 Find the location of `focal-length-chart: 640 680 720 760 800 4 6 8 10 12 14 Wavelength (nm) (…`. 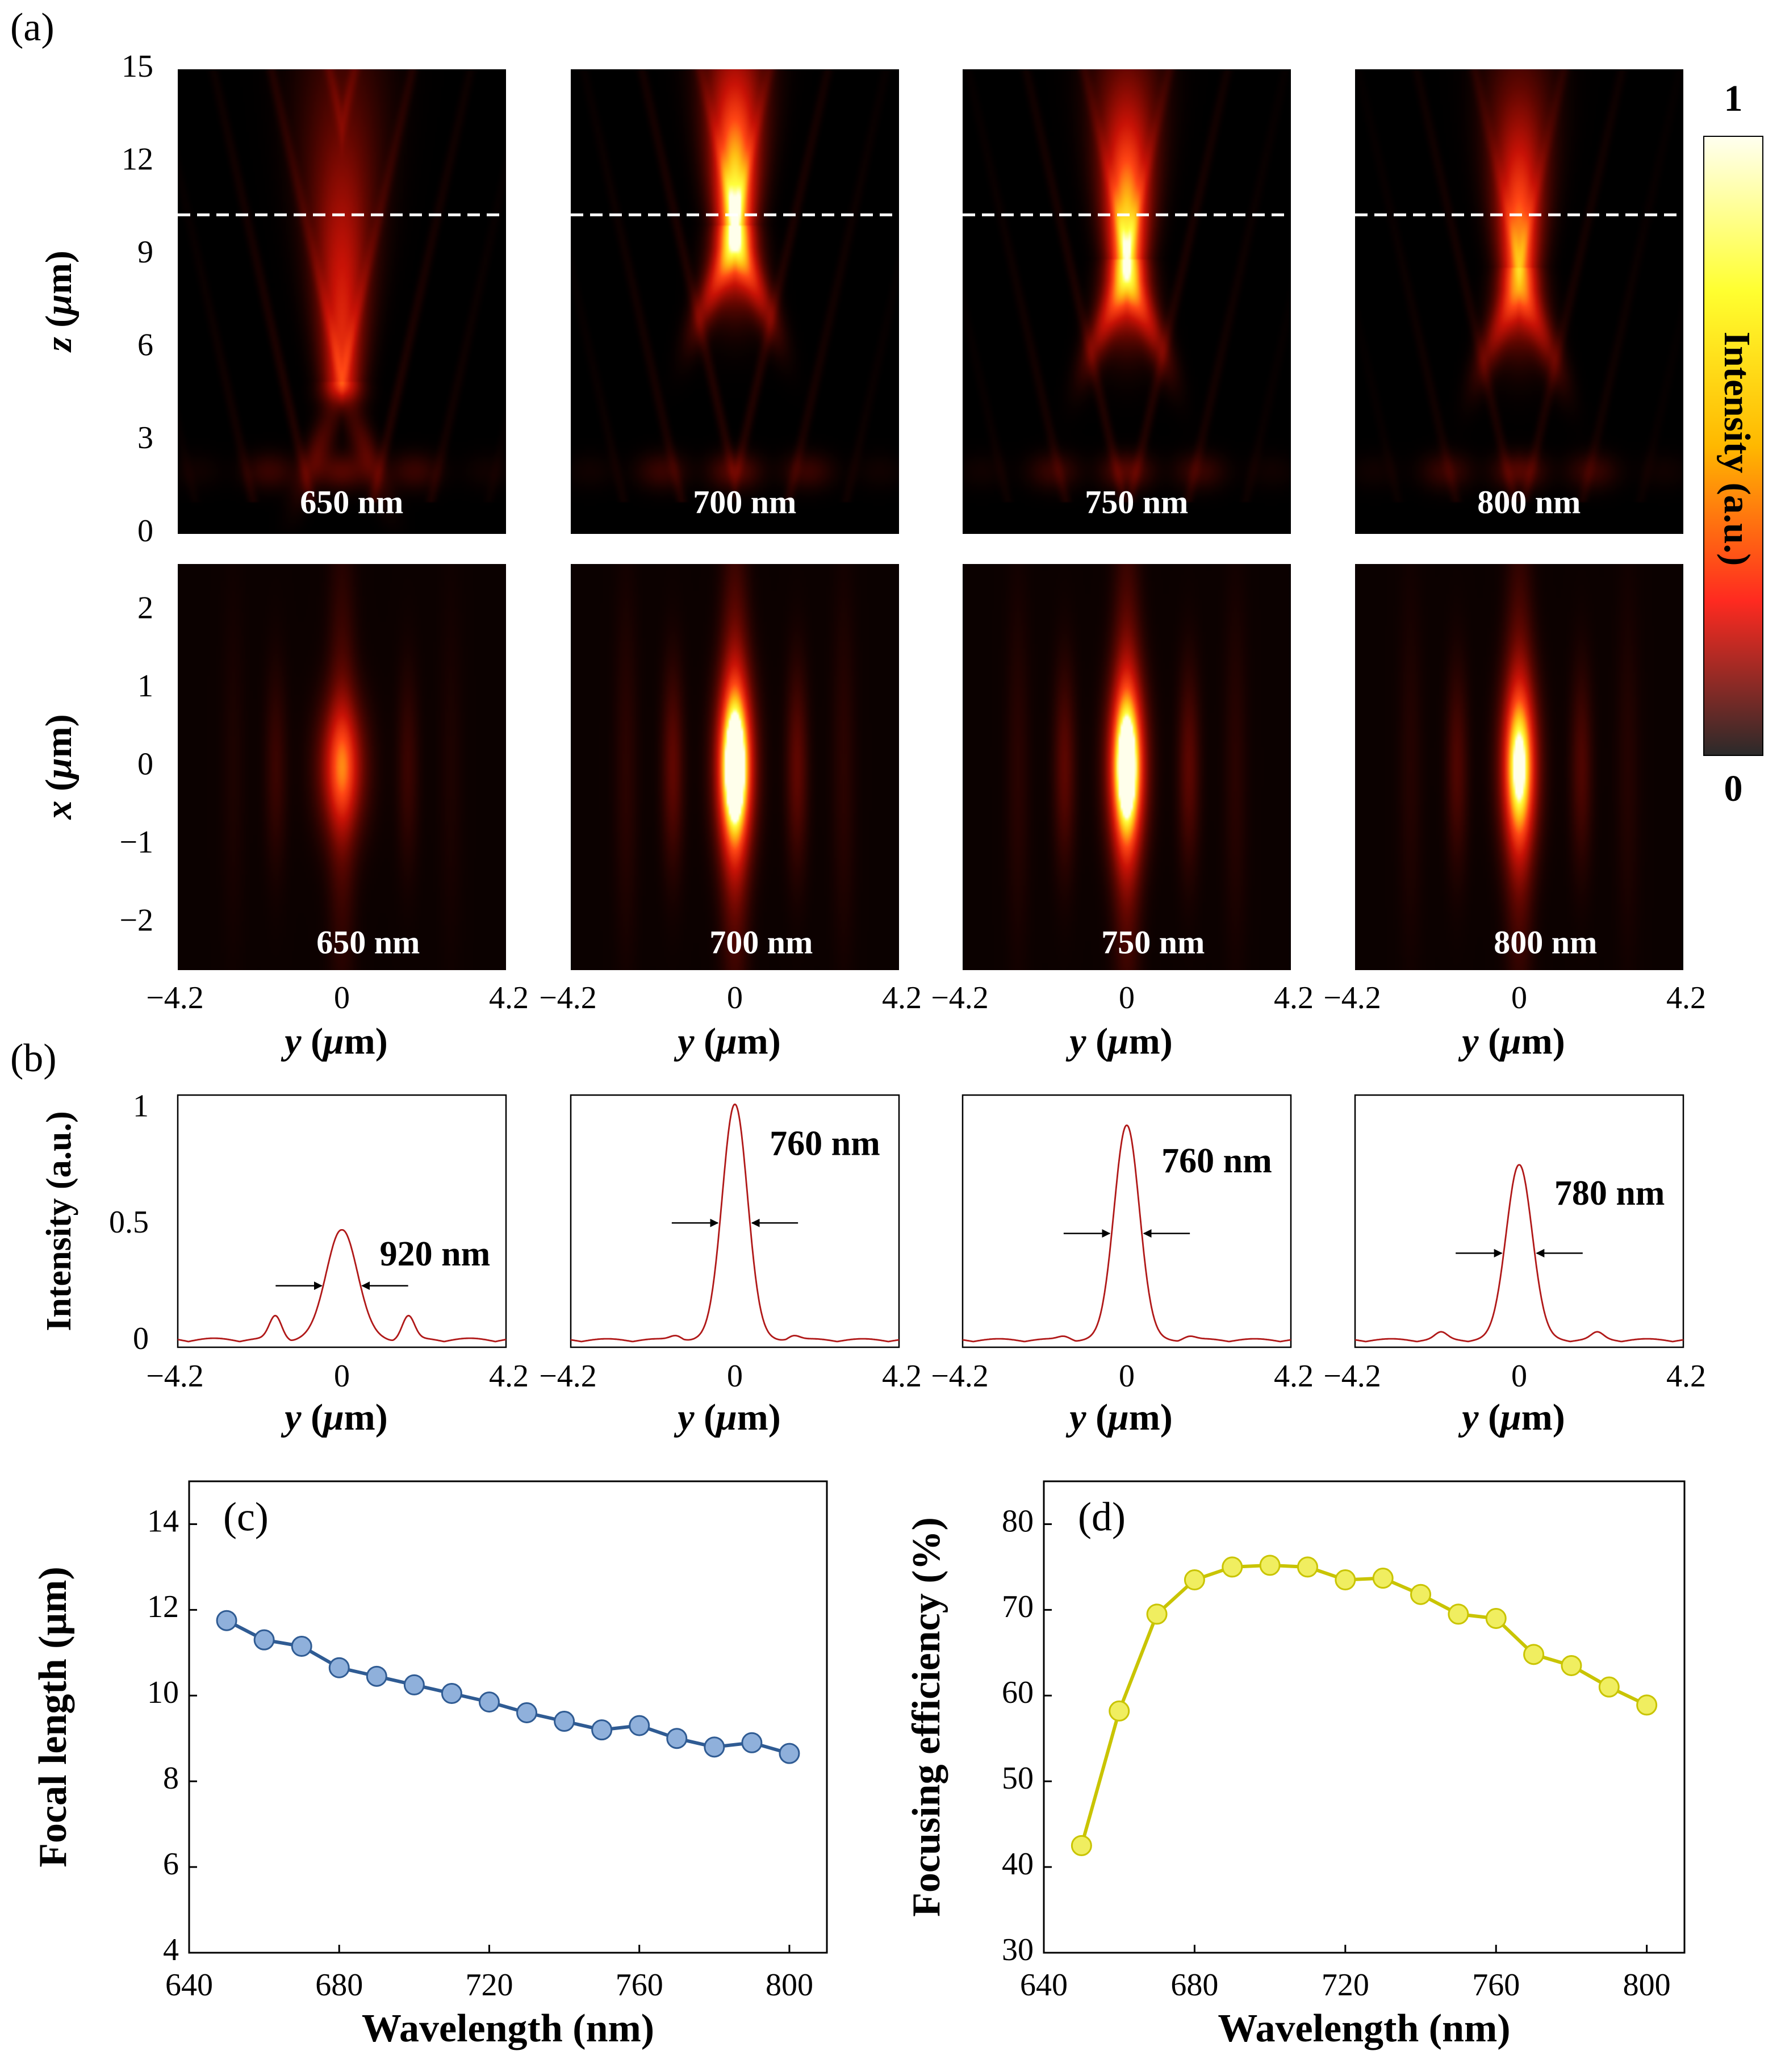

focal-length-chart: 640 680 720 760 800 4 6 8 10 12 14 Wavelength (nm) (… is located at coordinates (488, 1765).